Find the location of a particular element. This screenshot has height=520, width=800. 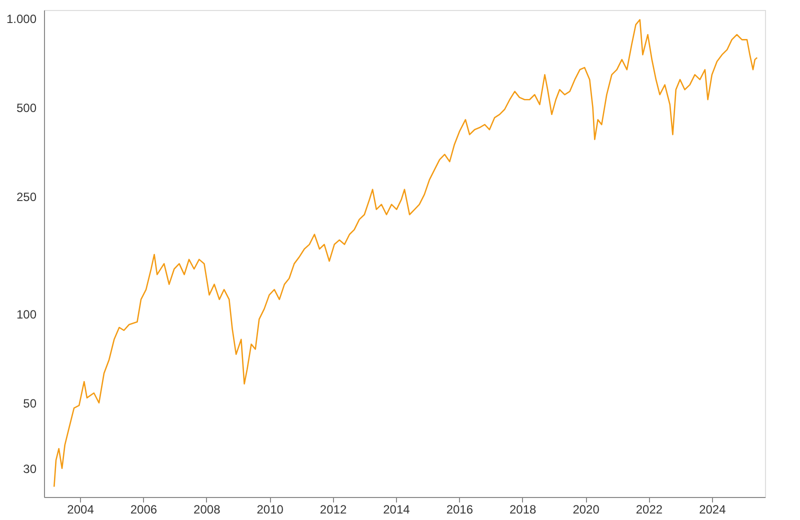

y-tick-label: 1.000 is located at coordinates (21, 19).